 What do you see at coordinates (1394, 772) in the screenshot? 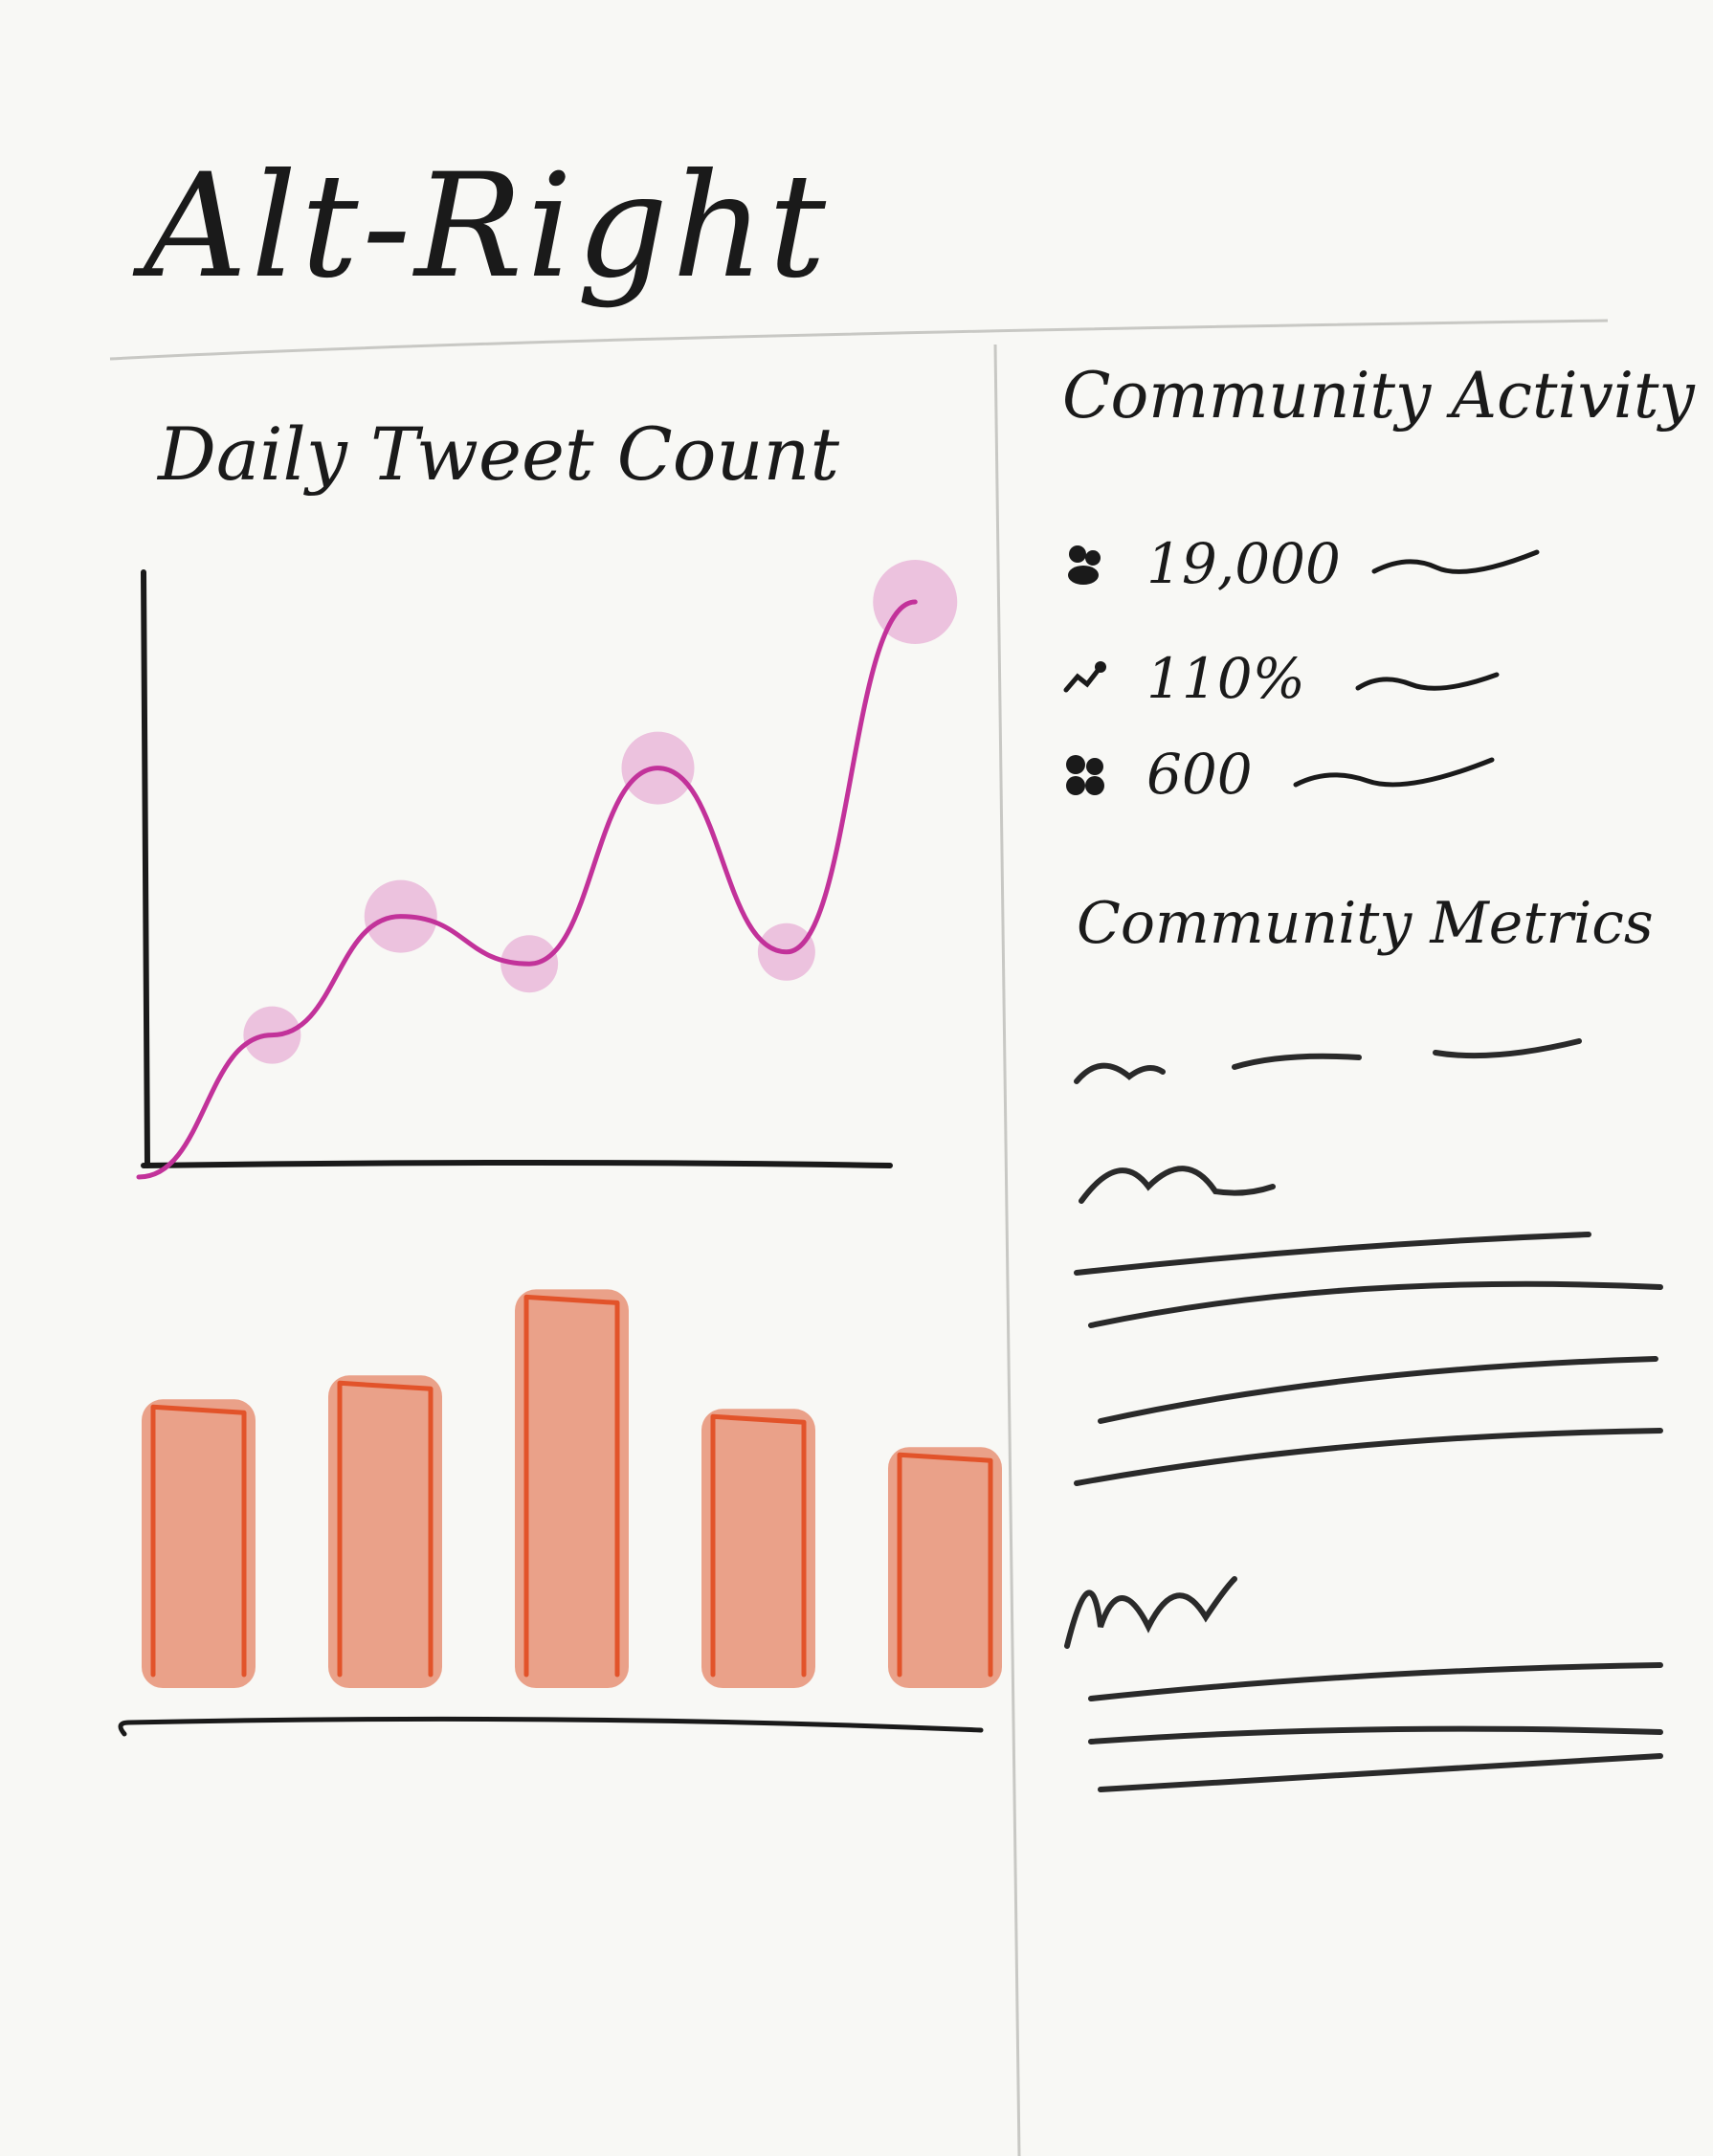
I see `stat-groups-scribble` at bounding box center [1394, 772].